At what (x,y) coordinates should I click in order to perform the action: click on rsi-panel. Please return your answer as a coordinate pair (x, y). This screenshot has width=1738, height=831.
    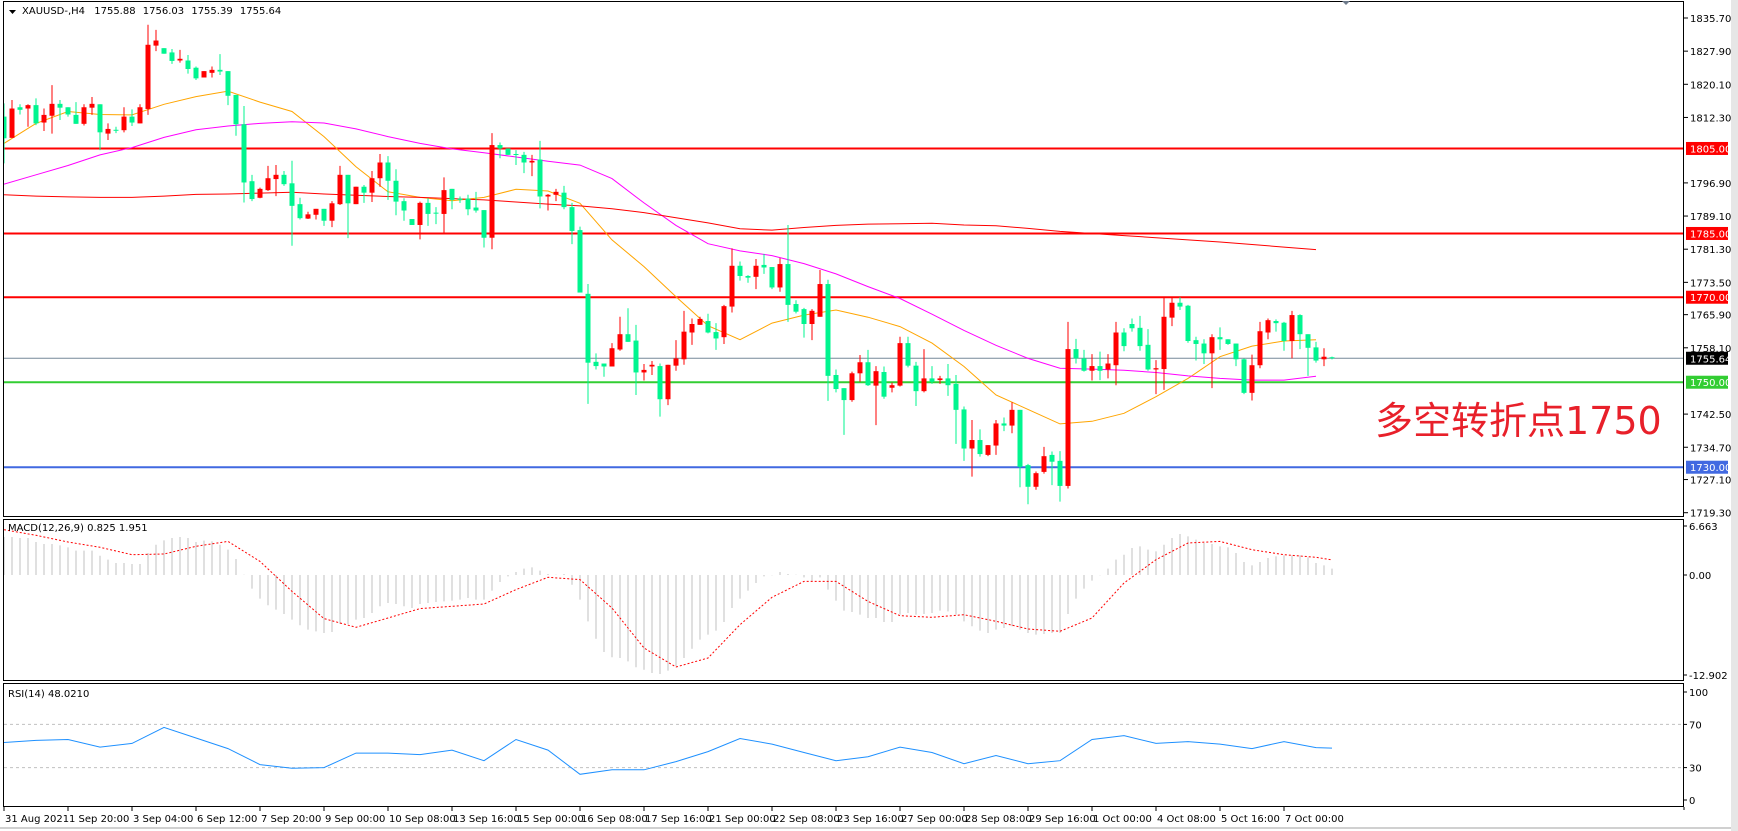
    Looking at the image, I should click on (843, 745).